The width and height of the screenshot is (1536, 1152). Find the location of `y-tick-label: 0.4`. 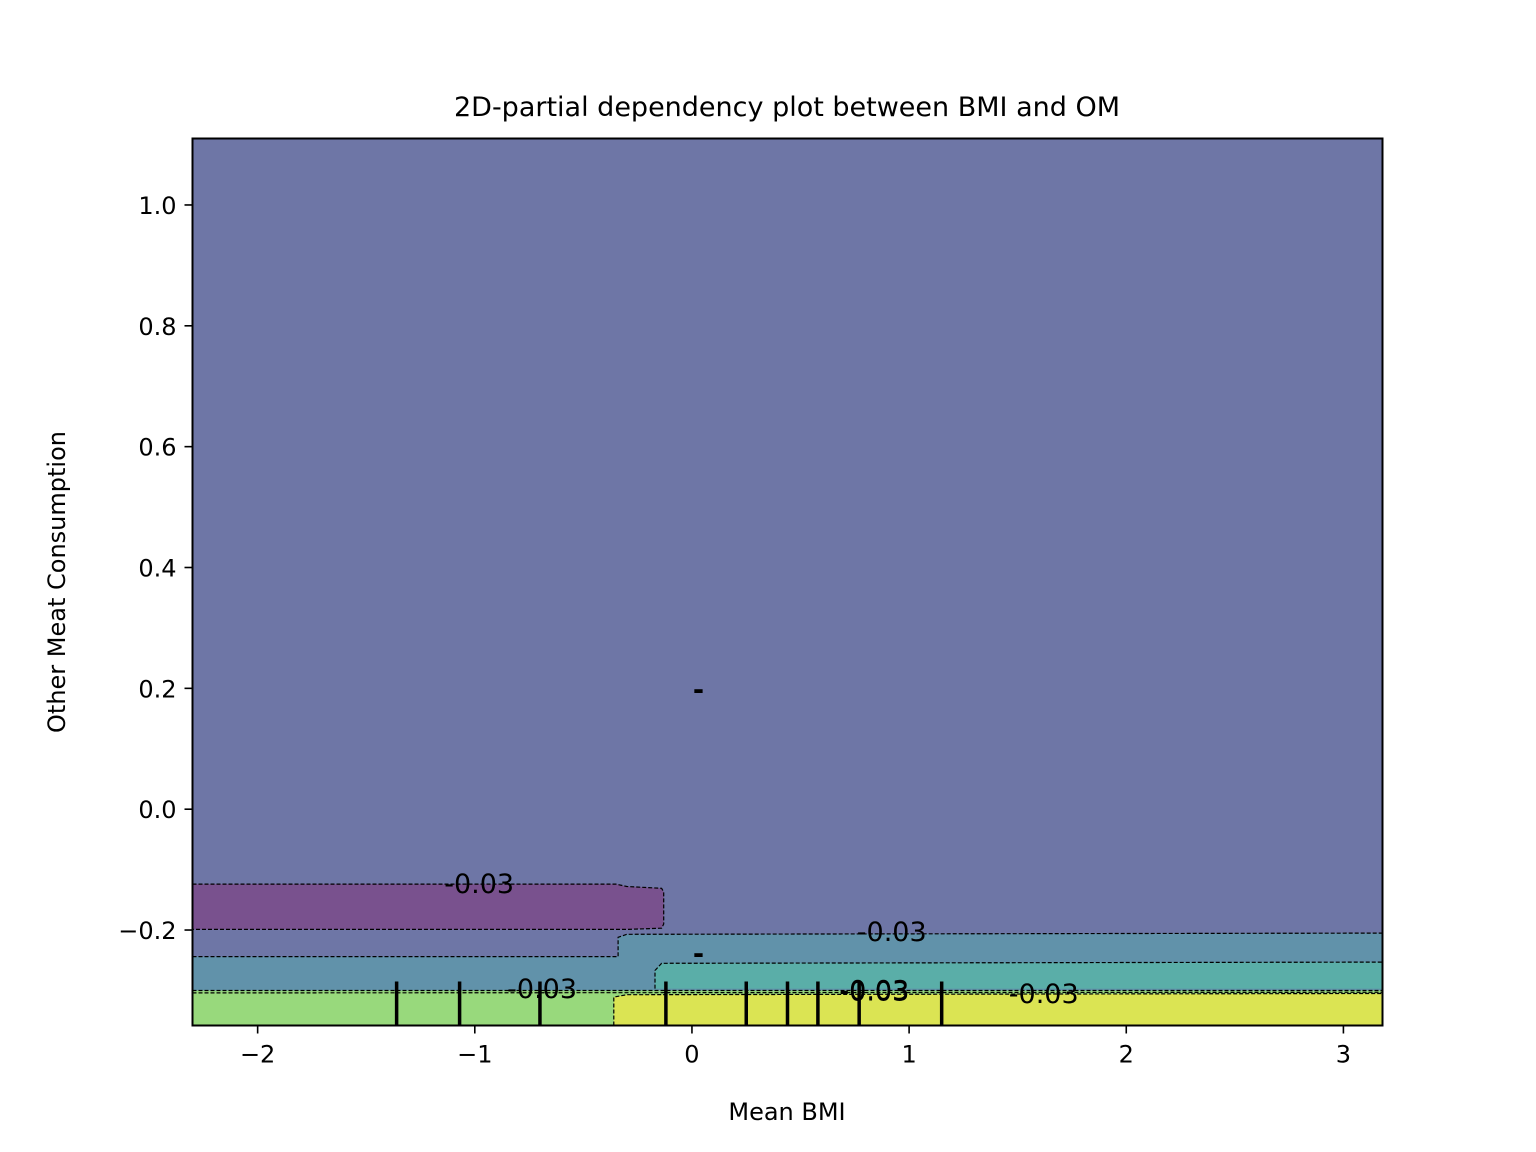

y-tick-label: 0.4 is located at coordinates (157, 568).